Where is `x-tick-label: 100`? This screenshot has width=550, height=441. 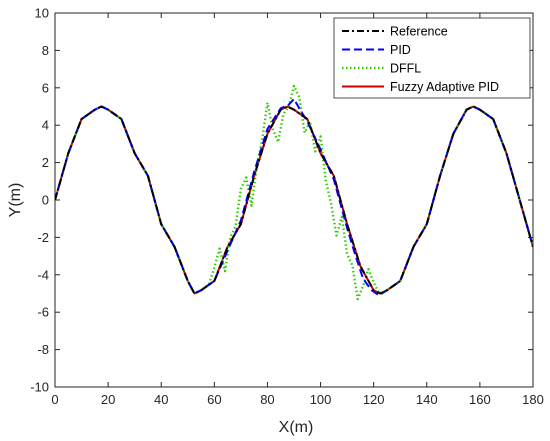 x-tick-label: 100 is located at coordinates (321, 399).